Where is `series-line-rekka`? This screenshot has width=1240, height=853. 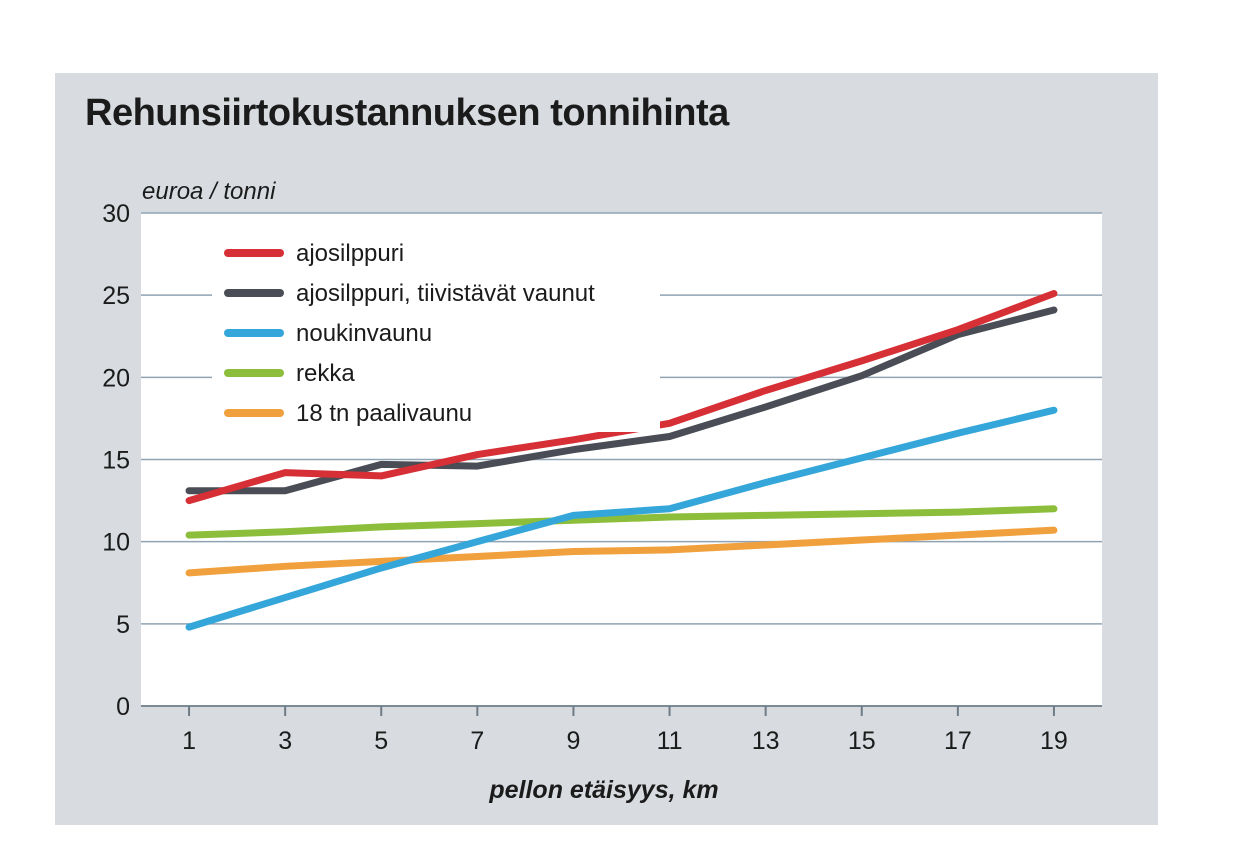
series-line-rekka is located at coordinates (621, 522).